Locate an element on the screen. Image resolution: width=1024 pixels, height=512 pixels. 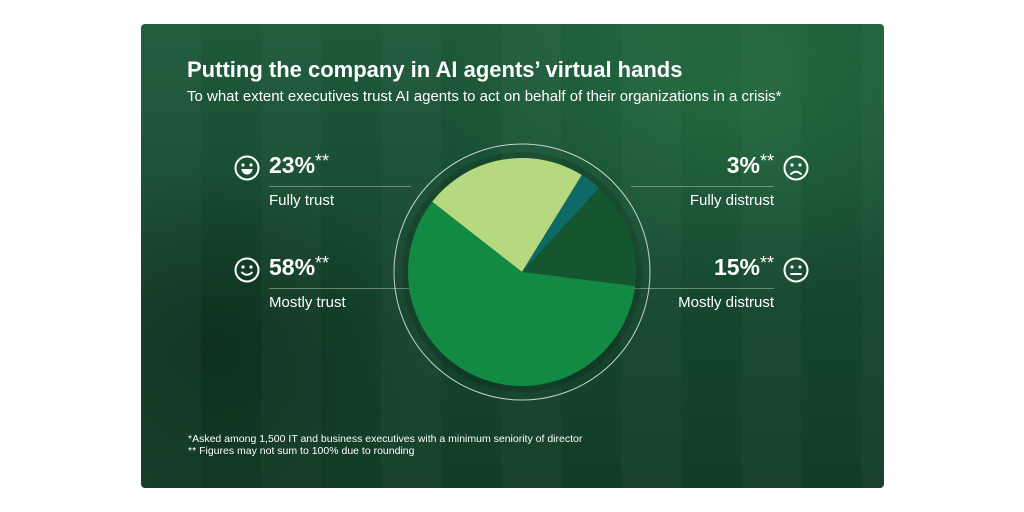
stat-value: 58%** is located at coordinates (299, 266).